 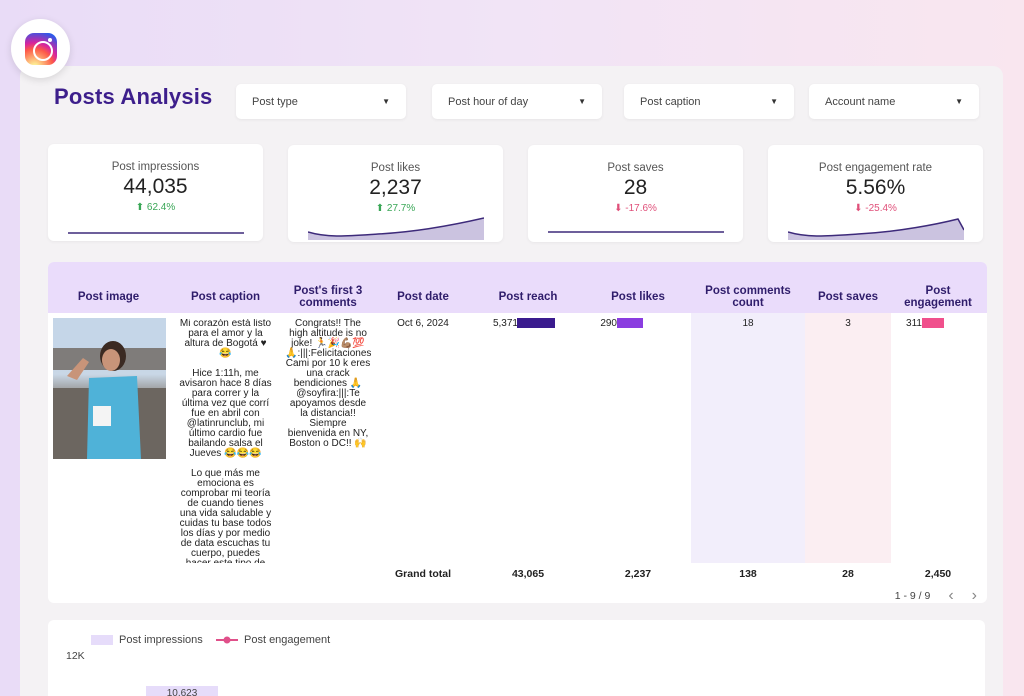 What do you see at coordinates (328, 413) in the screenshot?
I see `text-line: la distancia!!` at bounding box center [328, 413].